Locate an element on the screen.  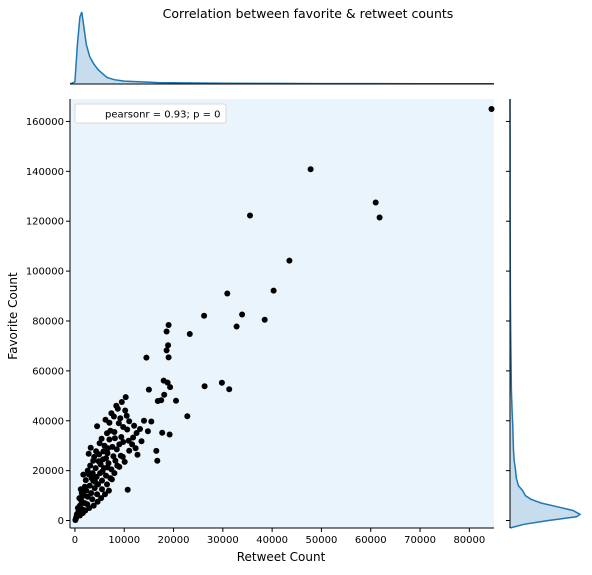
right-marginal-kde is located at coordinates (544, 313).